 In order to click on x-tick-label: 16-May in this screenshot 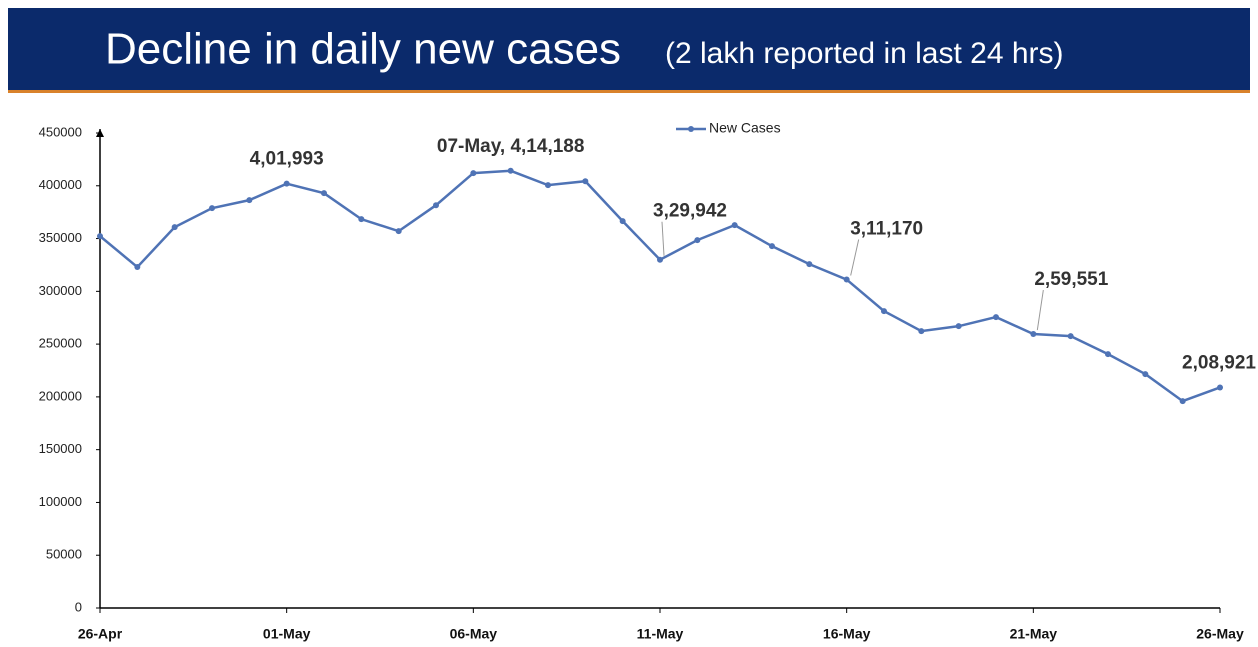, I will do `click(847, 634)`.